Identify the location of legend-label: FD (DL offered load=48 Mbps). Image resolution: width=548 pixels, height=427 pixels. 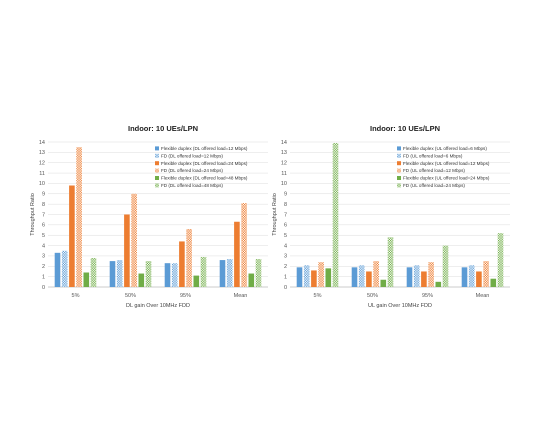
(192, 185).